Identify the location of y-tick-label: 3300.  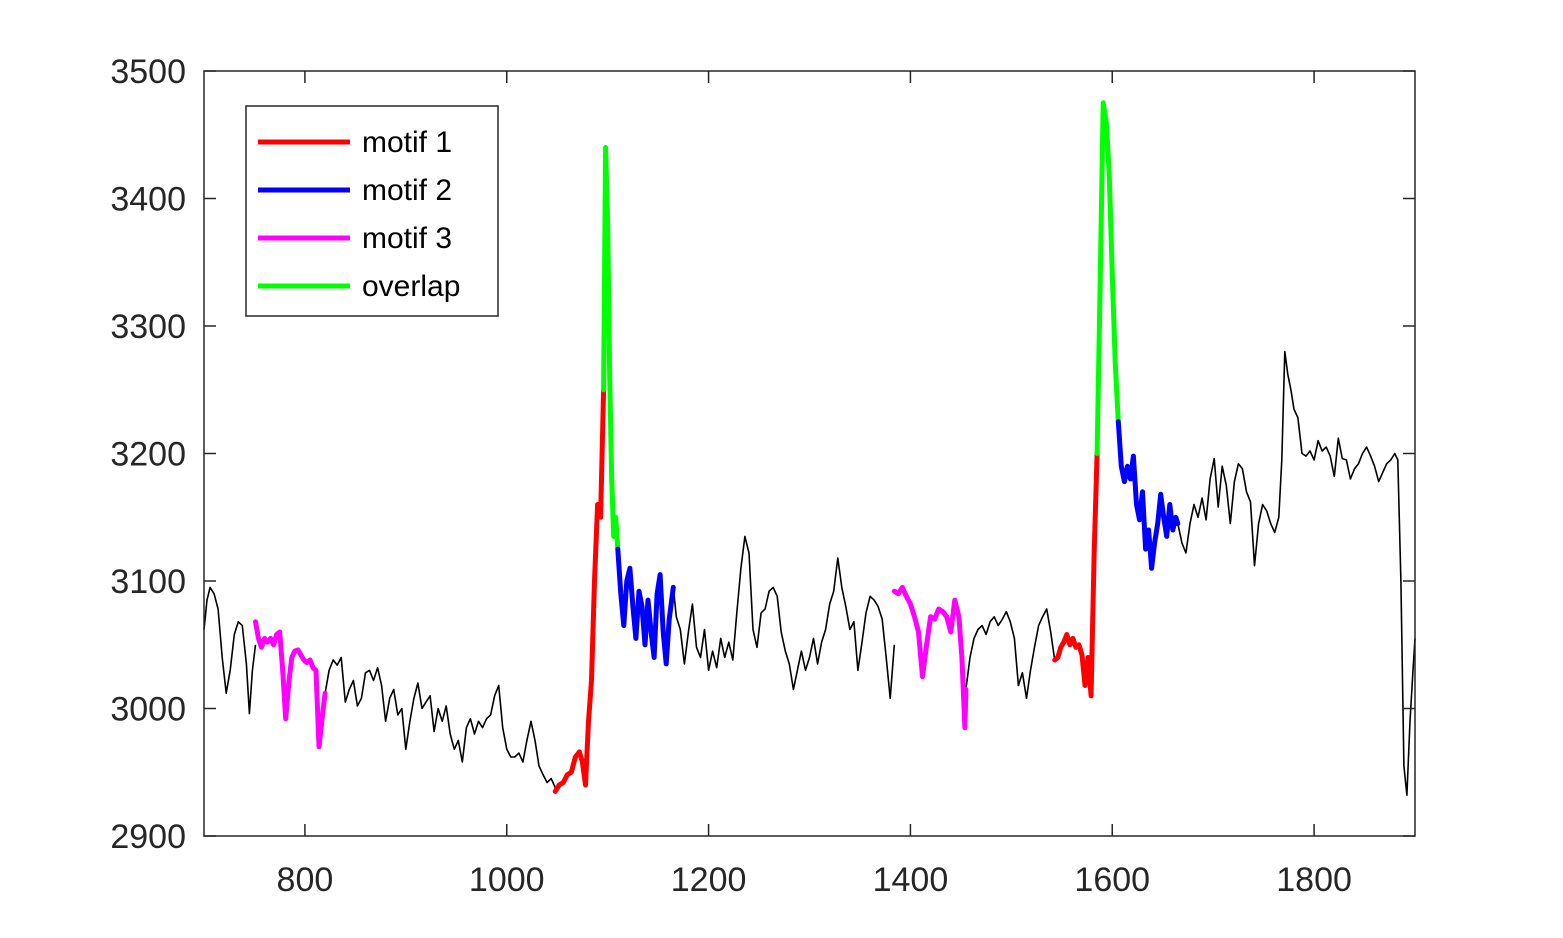
(148, 327).